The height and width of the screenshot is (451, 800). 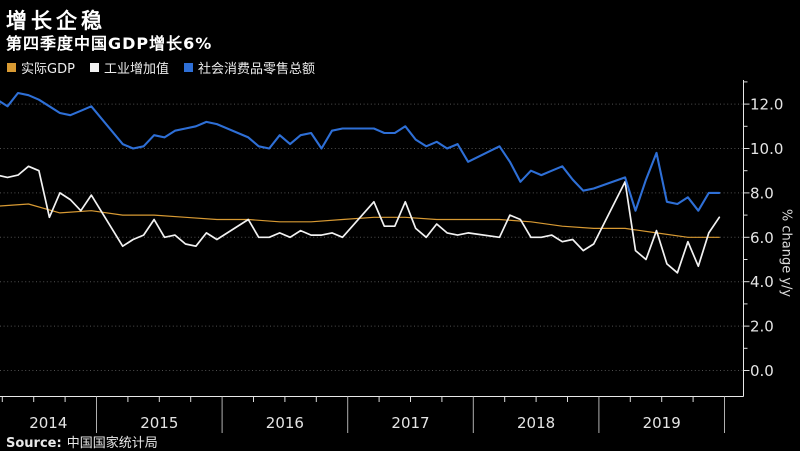 I want to click on x-year-label: 2019, so click(x=662, y=423).